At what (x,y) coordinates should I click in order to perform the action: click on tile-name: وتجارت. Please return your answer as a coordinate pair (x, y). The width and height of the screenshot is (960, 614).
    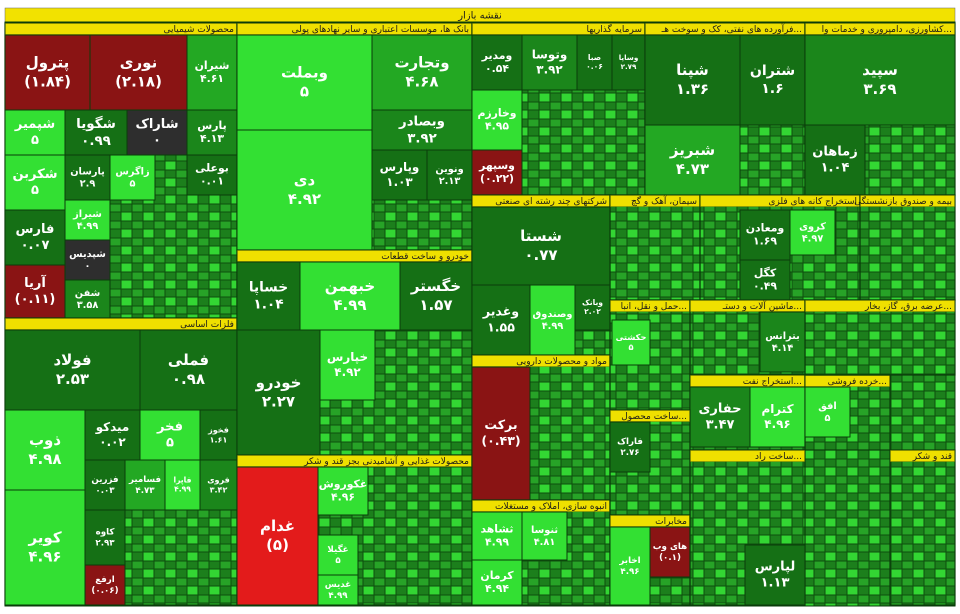
    Looking at the image, I should click on (421, 63).